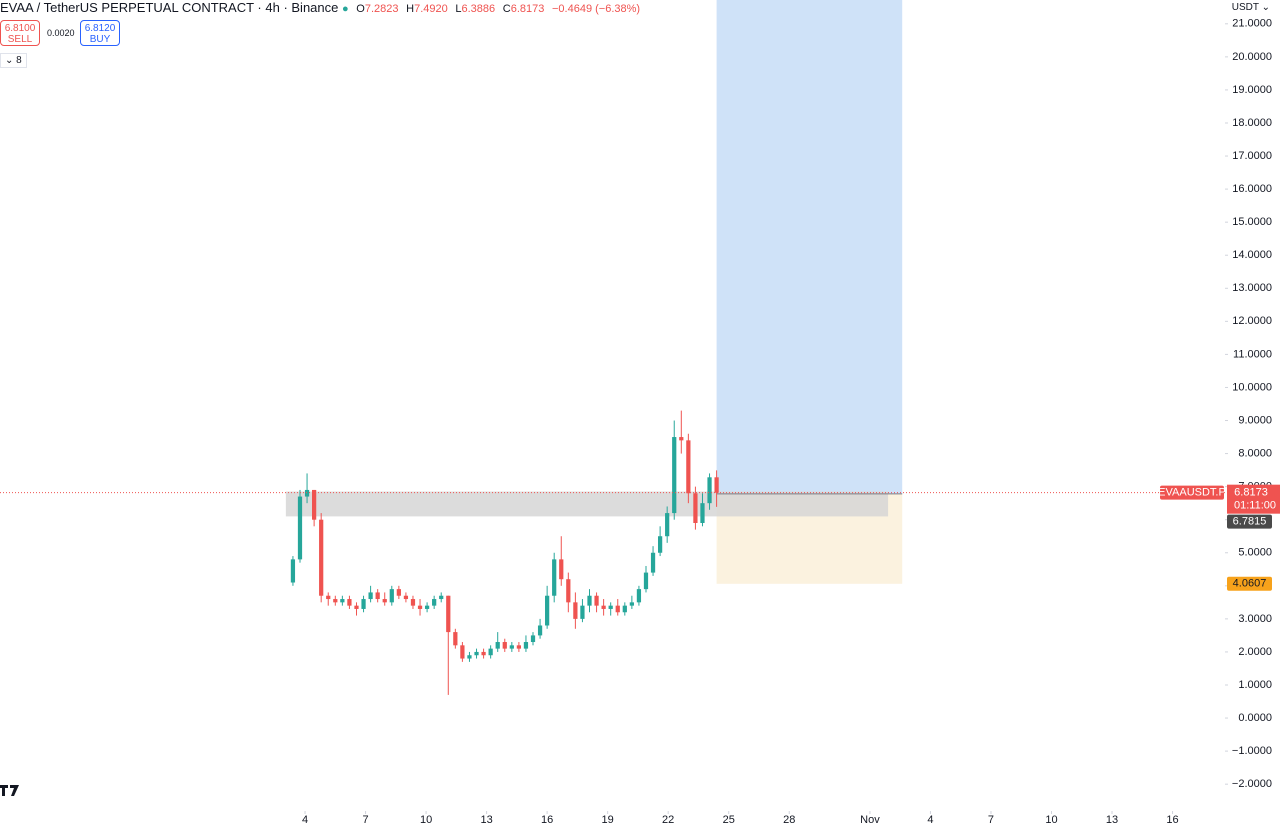 The width and height of the screenshot is (1280, 831). I want to click on sell-price: 6.8100, so click(20, 28).